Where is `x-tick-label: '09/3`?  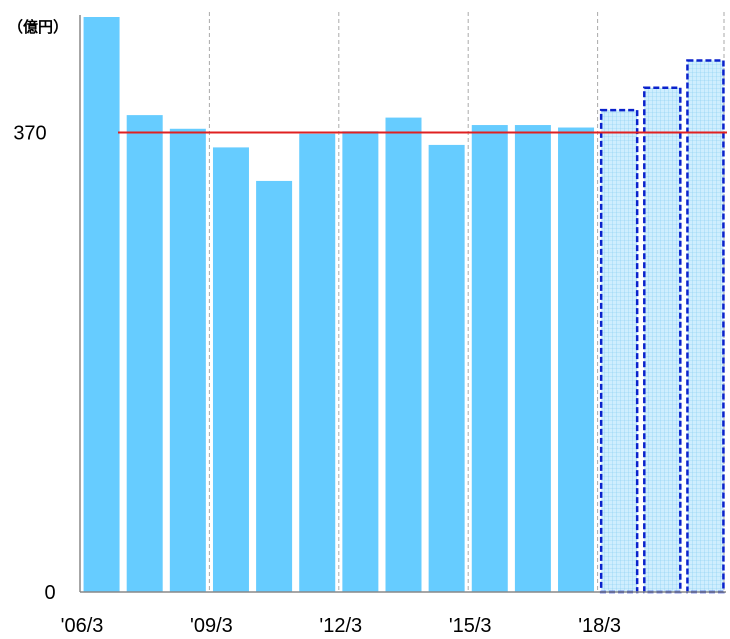
x-tick-label: '09/3 is located at coordinates (211, 626).